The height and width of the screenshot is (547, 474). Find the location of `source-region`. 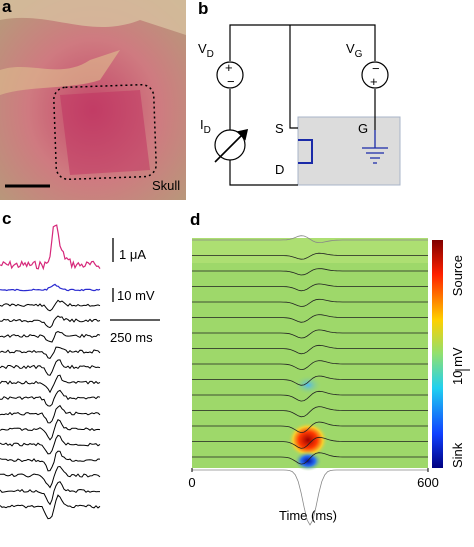

source-region is located at coordinates (308, 440).